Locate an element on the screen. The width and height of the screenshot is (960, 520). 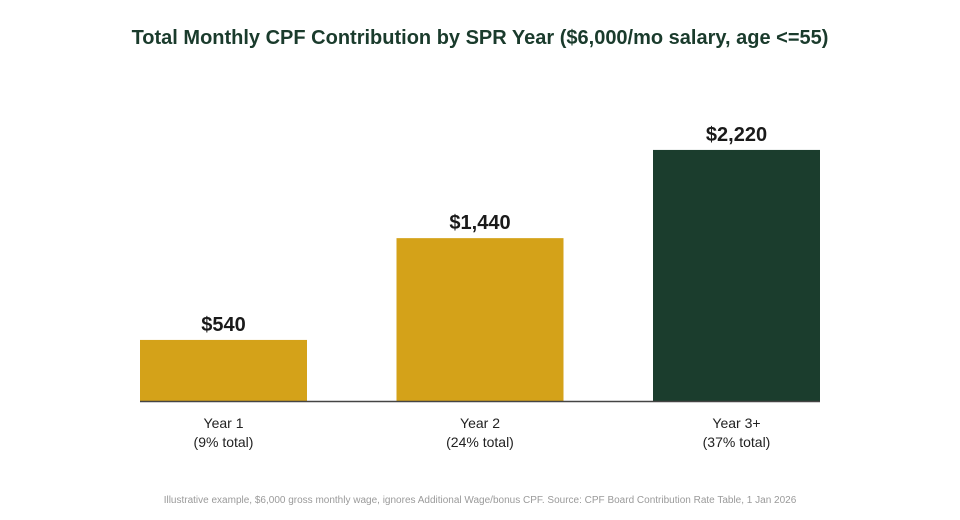
x-tick-sublabel-1: (9% total) is located at coordinates (224, 442).